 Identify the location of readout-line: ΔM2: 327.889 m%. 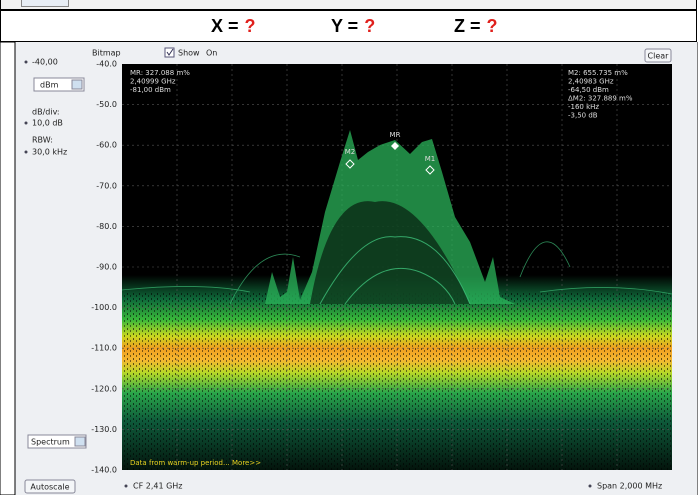
(600, 99).